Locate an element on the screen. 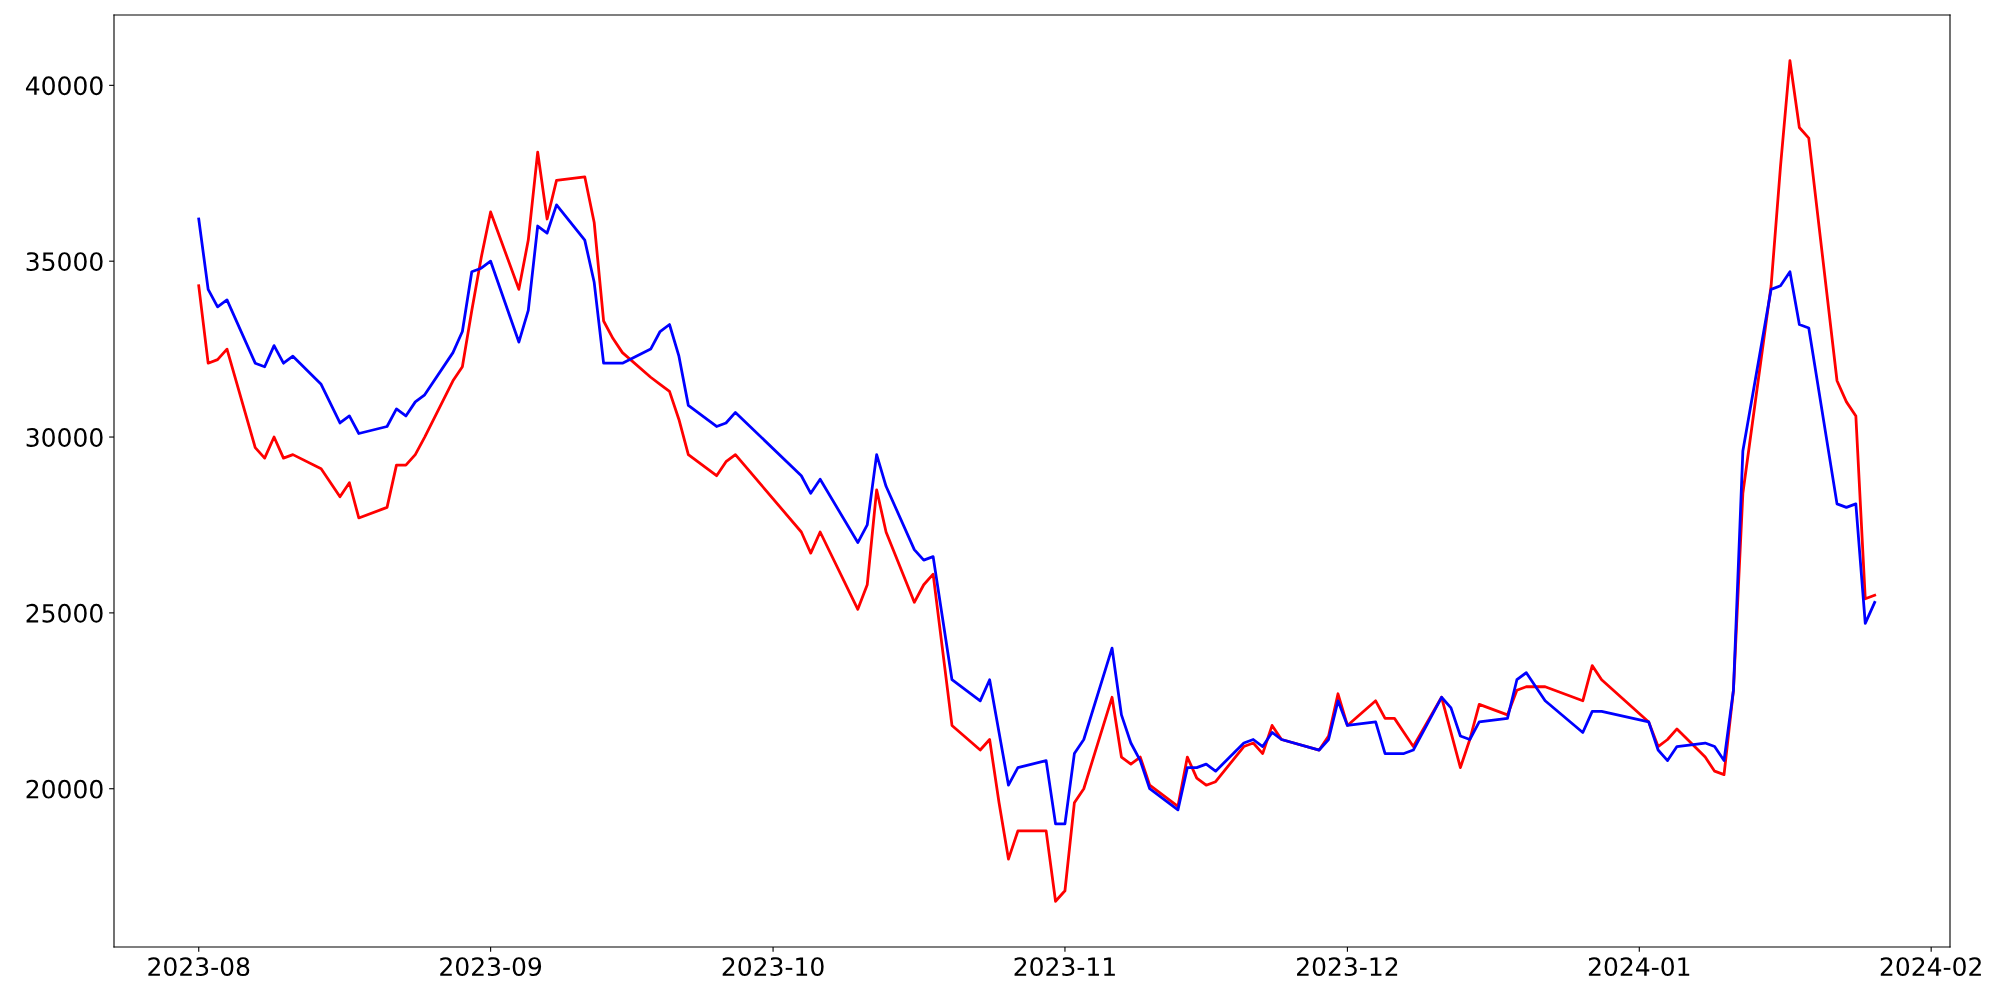  x-tick-label: 2024-01 is located at coordinates (1639, 967).